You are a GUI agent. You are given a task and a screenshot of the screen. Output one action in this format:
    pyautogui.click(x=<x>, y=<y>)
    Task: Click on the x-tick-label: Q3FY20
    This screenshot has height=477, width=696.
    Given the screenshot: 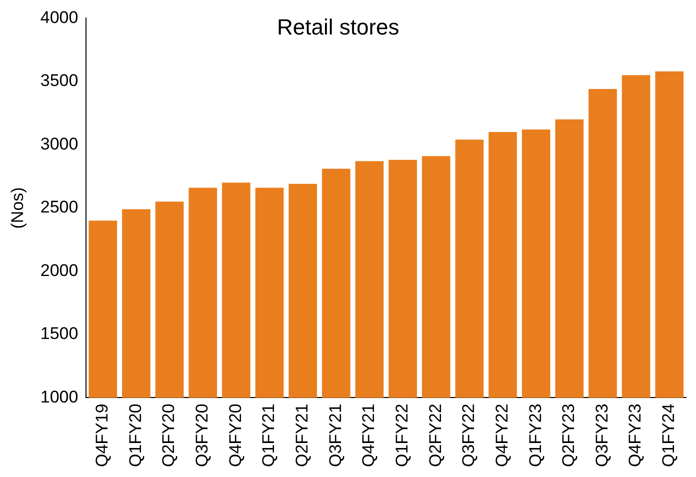 What is the action you would take?
    pyautogui.click(x=202, y=435)
    